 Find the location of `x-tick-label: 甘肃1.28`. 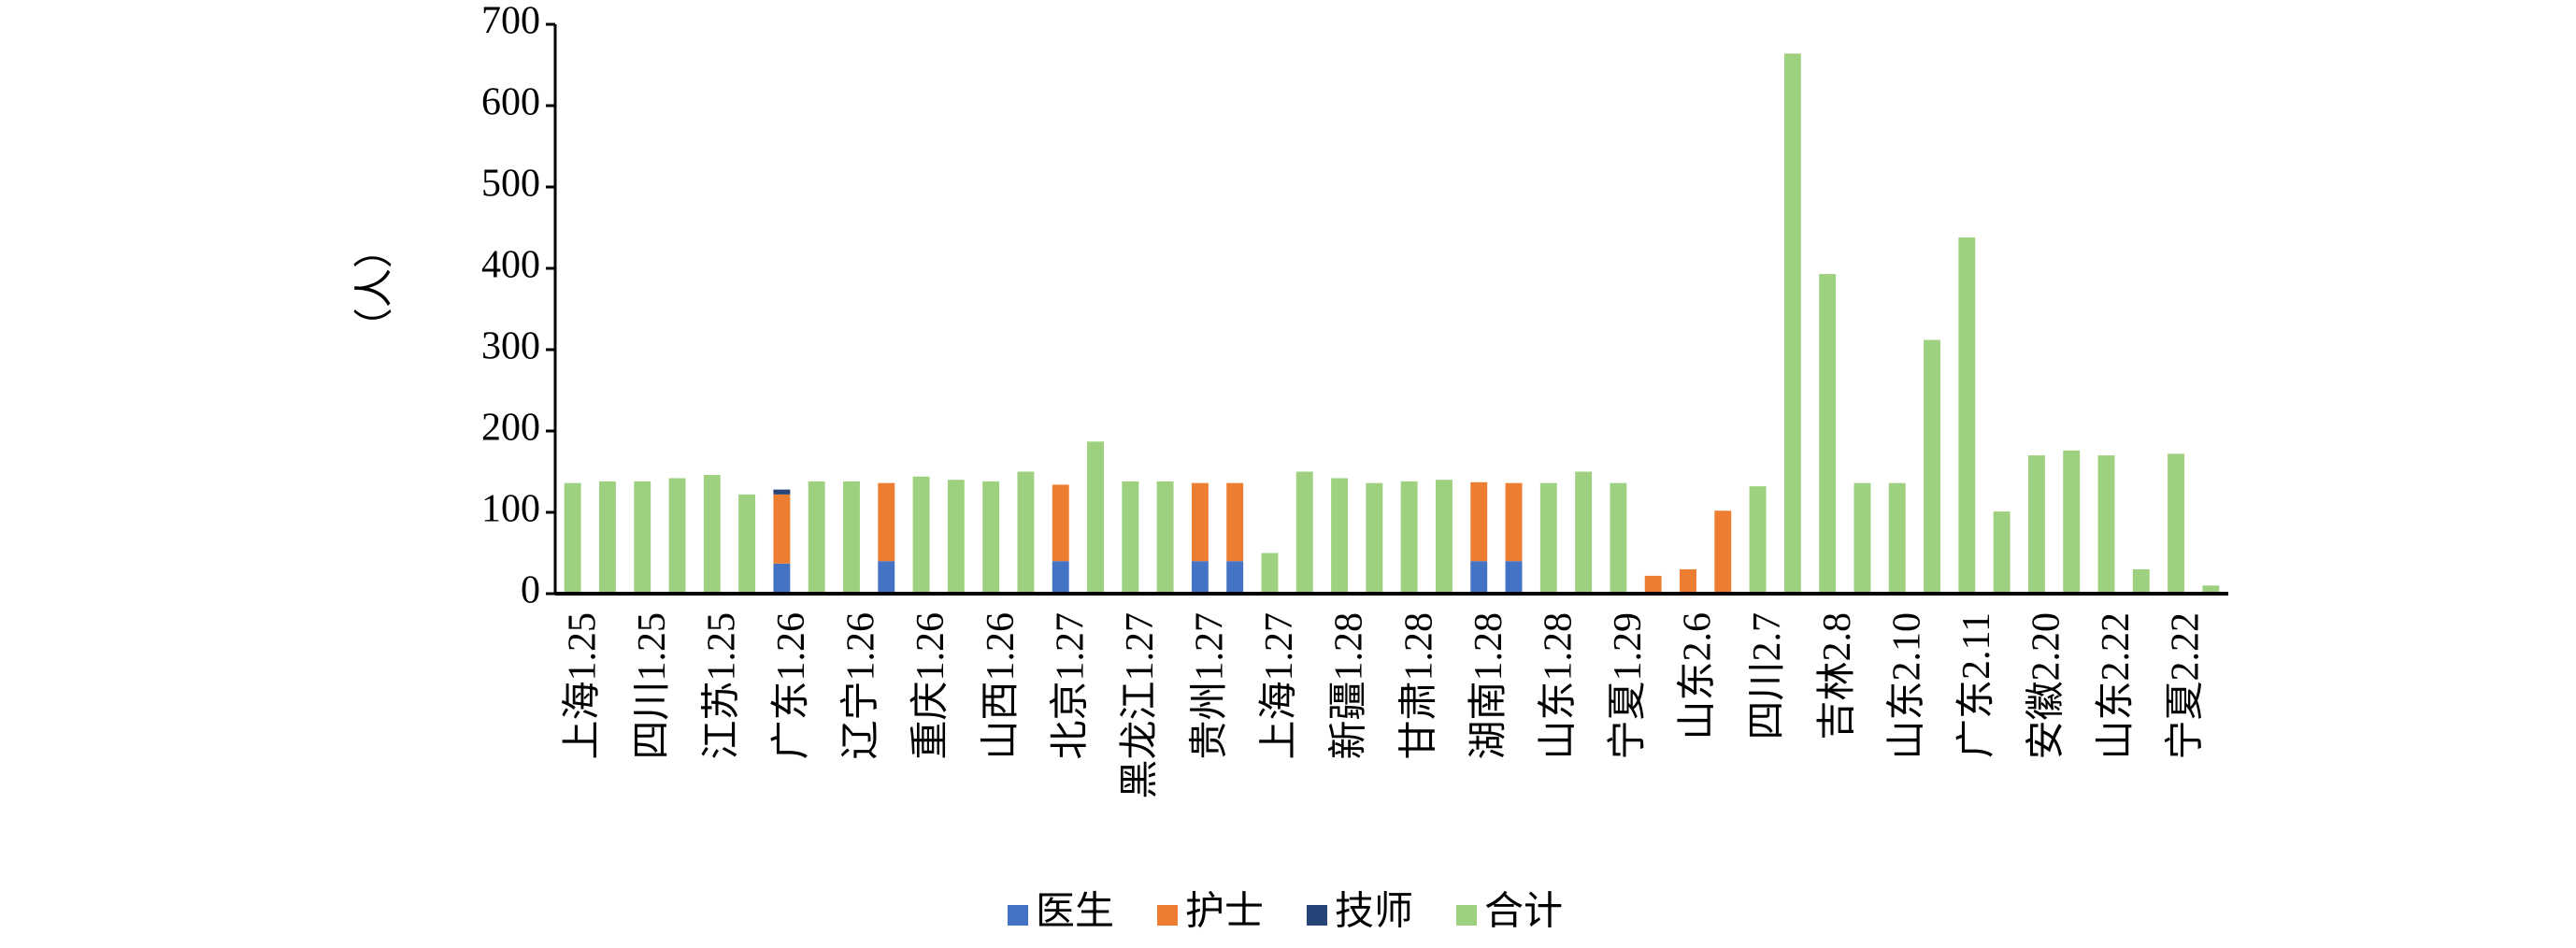

x-tick-label: 甘肃1.28 is located at coordinates (1418, 686).